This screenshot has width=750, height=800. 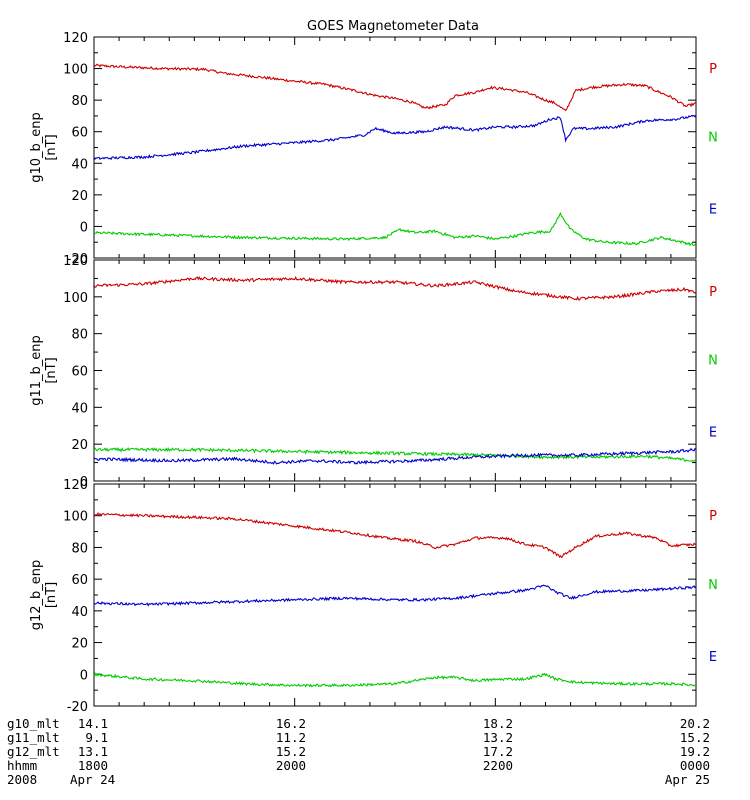 I want to click on x-row-value: 13.2, so click(x=498, y=737).